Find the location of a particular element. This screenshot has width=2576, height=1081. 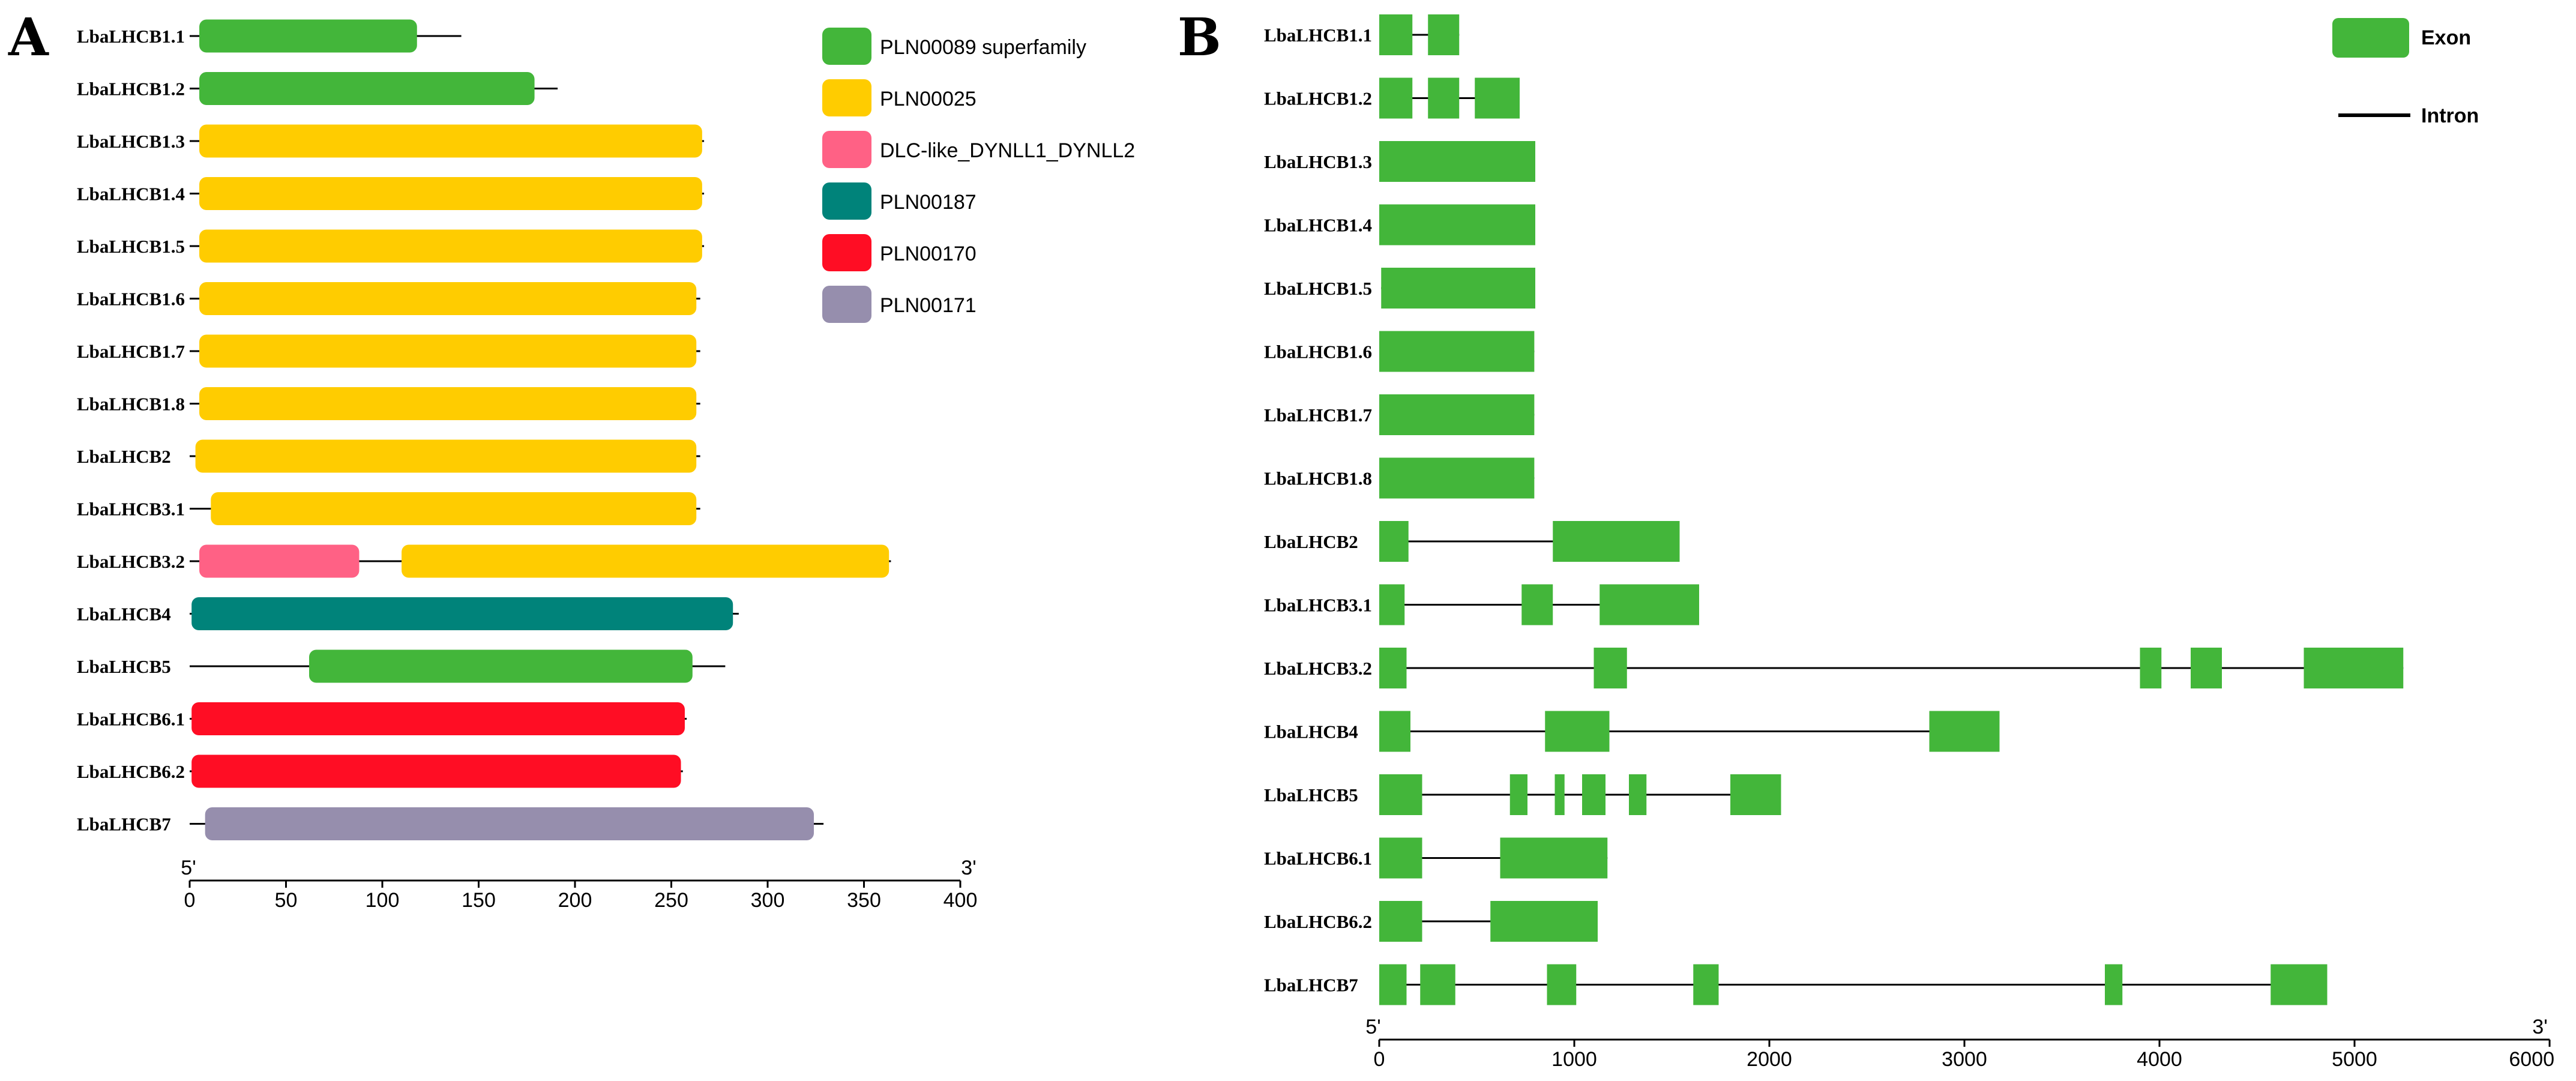

gene-label-b: LbaLHCB1.2 is located at coordinates (1318, 98).